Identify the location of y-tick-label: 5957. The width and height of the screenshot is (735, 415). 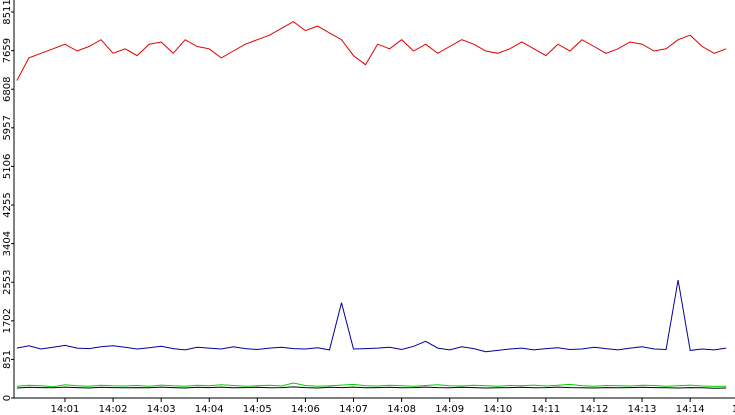
(7, 127).